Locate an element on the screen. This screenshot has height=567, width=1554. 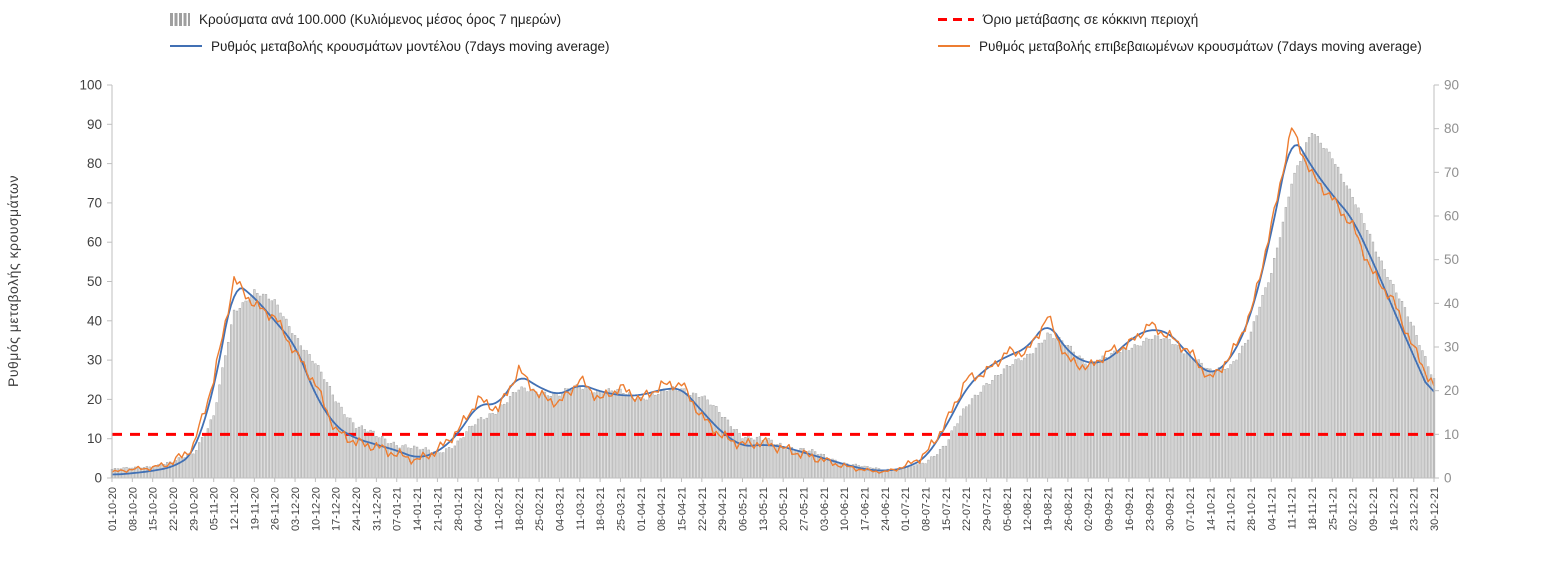
legend-threshold-label: Όριο μετάβασης σε κόκκινη περιοχή is located at coordinates (1091, 19).